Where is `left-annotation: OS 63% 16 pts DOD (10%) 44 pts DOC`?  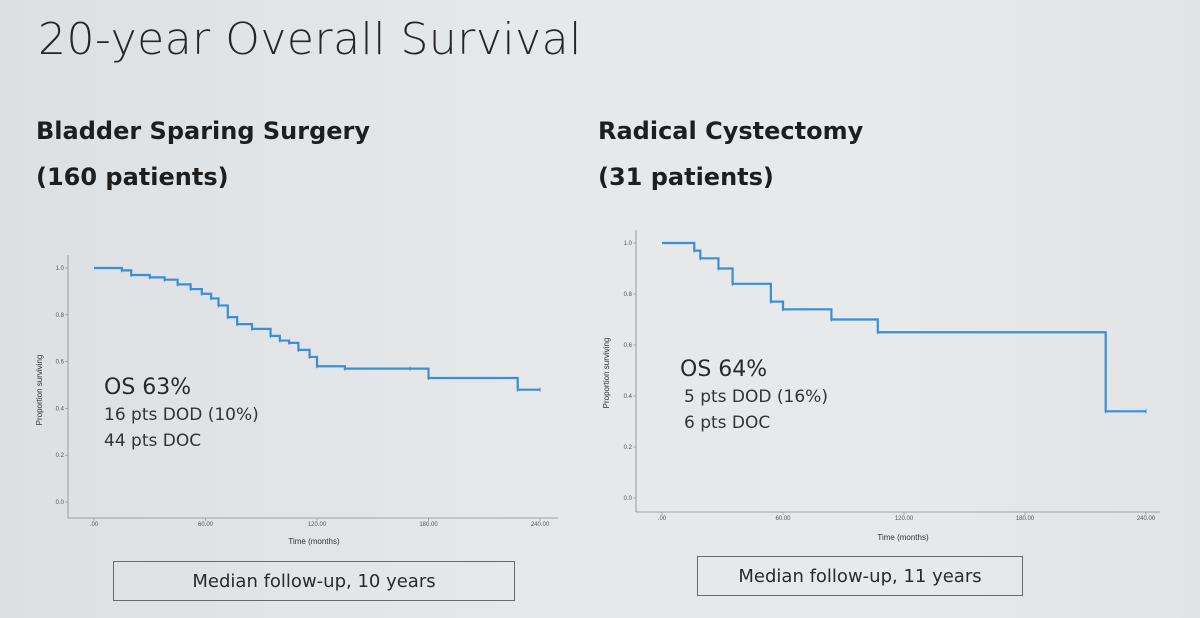 left-annotation: OS 63% 16 pts DOD (10%) 44 pts DOC is located at coordinates (181, 414).